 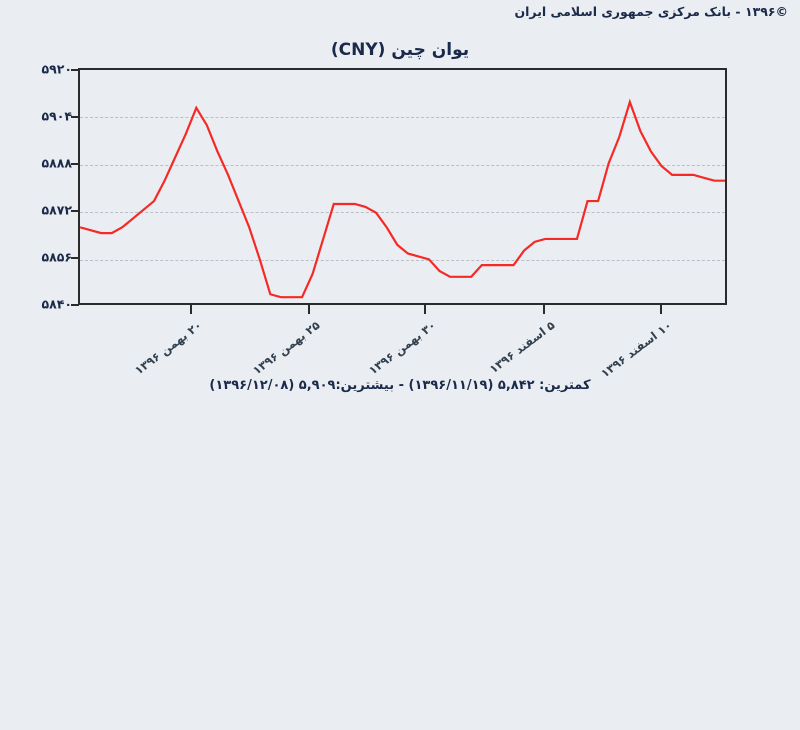 What do you see at coordinates (56, 163) in the screenshot?
I see `y-axis-label-5888: ۵۸۸۸` at bounding box center [56, 163].